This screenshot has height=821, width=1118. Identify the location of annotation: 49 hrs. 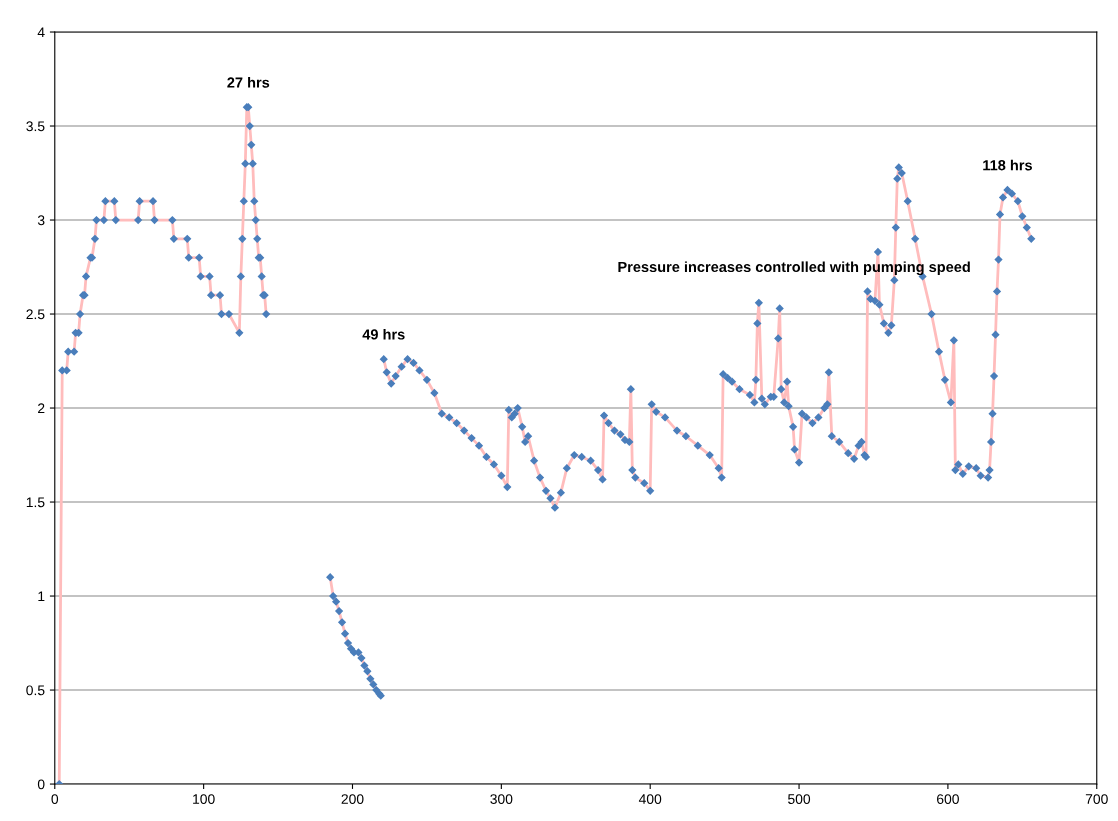
(383, 334).